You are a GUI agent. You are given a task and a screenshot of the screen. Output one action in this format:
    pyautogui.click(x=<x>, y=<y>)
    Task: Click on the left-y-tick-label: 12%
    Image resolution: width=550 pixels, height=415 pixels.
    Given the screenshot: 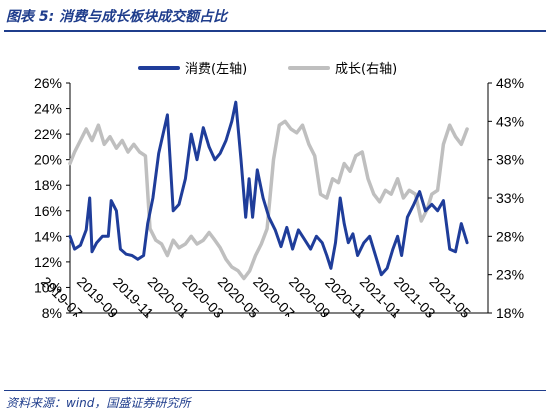 What is the action you would take?
    pyautogui.click(x=48, y=262)
    